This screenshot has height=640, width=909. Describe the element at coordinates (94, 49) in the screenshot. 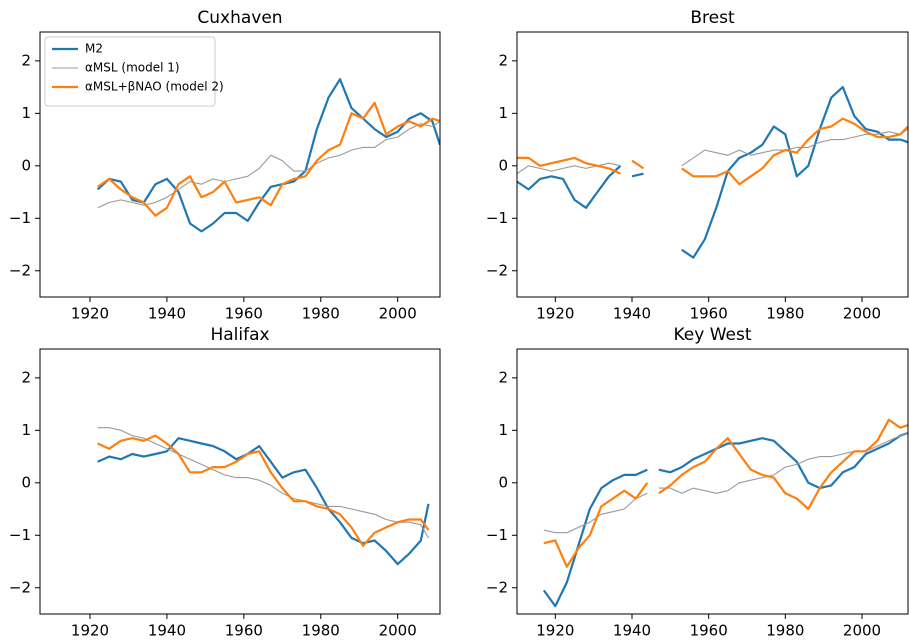

I see `legend-label: M2` at that location.